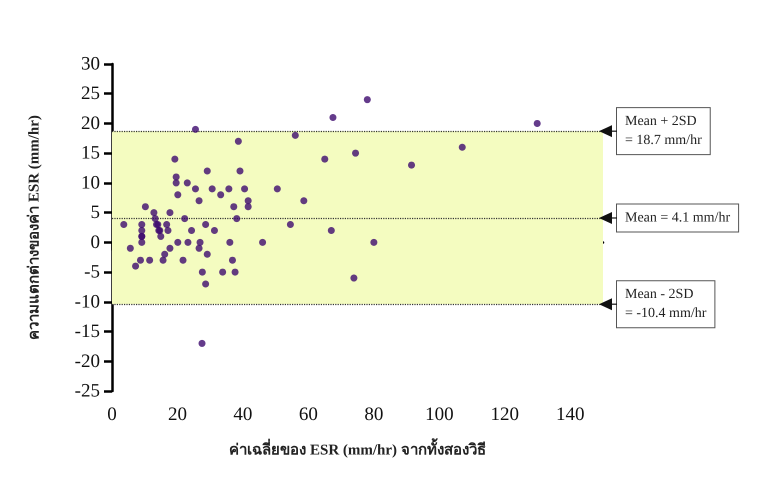 The height and width of the screenshot is (491, 774). I want to click on y-axis-title: ความแตกต่างของค่า ESR (mm/hr), so click(34, 227).